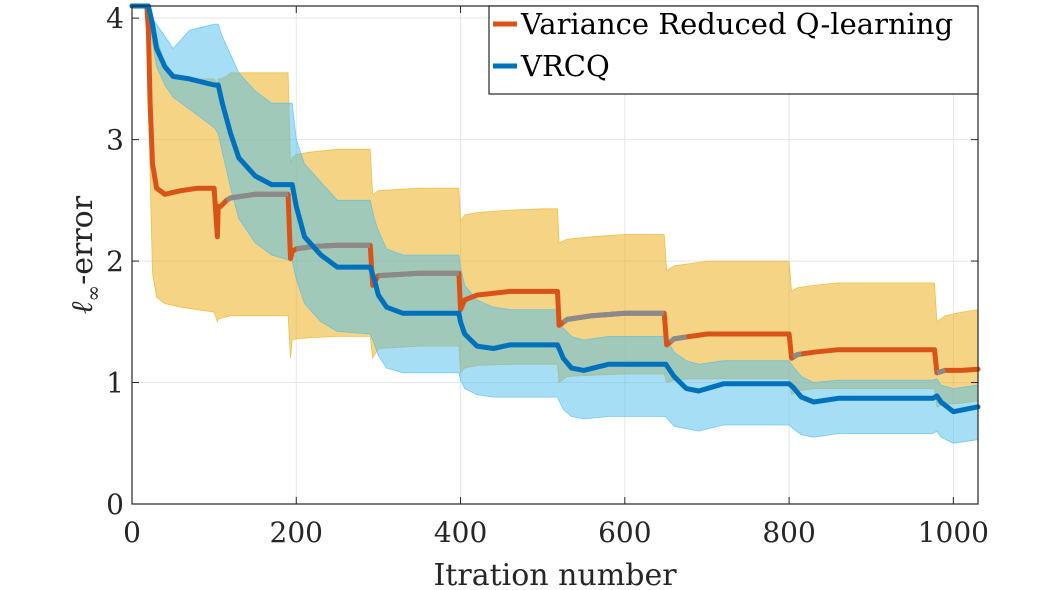  Describe the element at coordinates (115, 140) in the screenshot. I see `y-tick-label: 3` at that location.